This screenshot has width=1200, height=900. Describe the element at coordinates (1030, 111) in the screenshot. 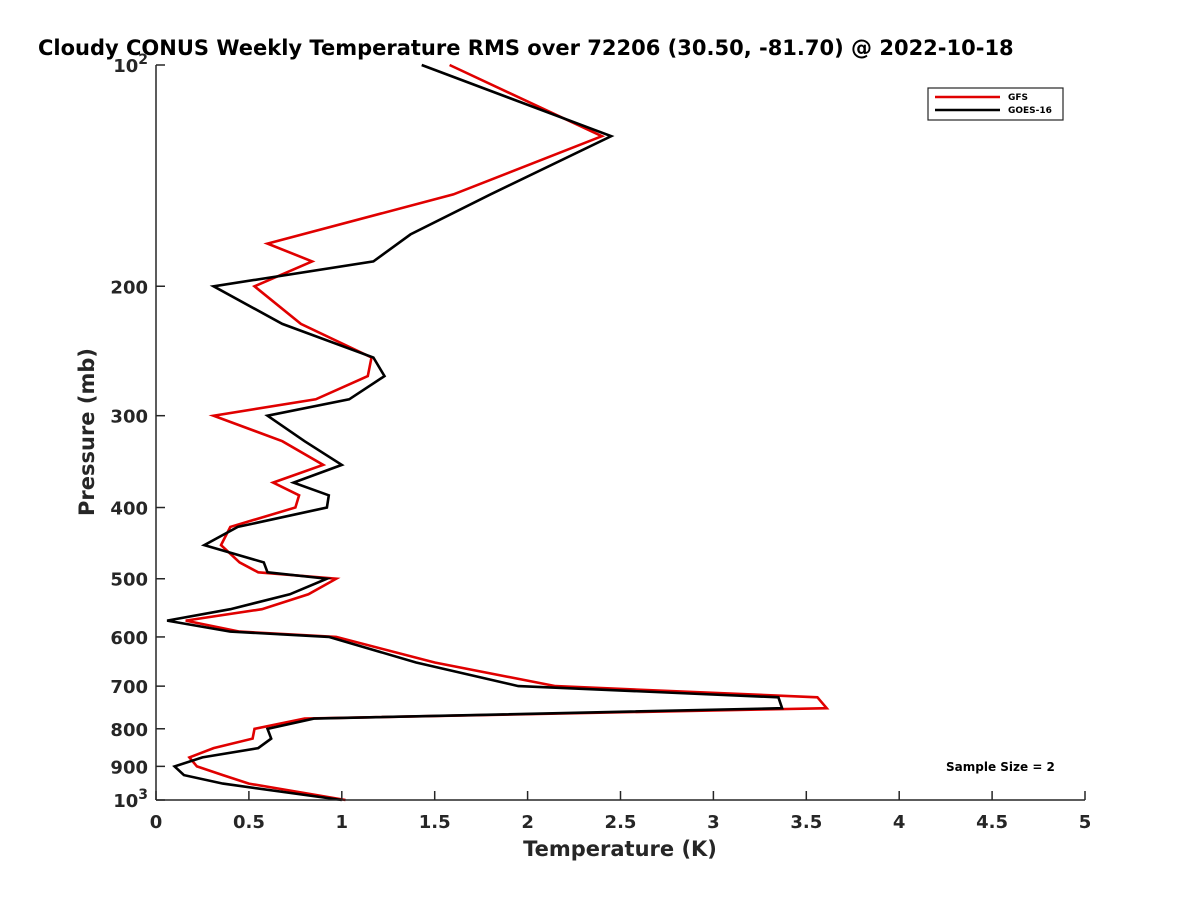

I see `legend-label-goes16: GOES-16` at that location.